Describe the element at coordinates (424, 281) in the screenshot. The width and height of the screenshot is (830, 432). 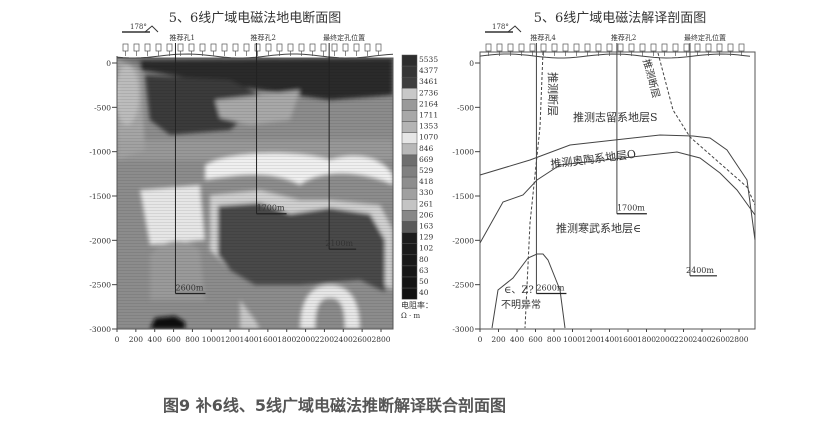
I see `legend-value: 50` at that location.